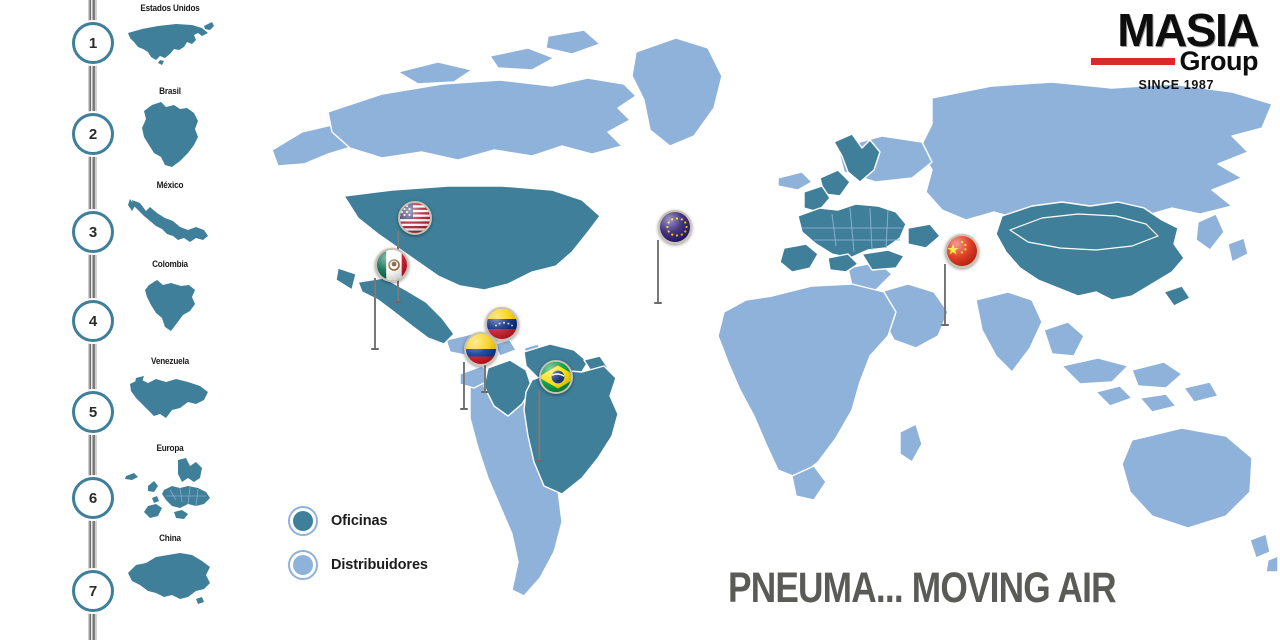 The width and height of the screenshot is (1280, 640). Describe the element at coordinates (1188, 30) in the screenshot. I see `logo-wordmark: MASIA` at that location.